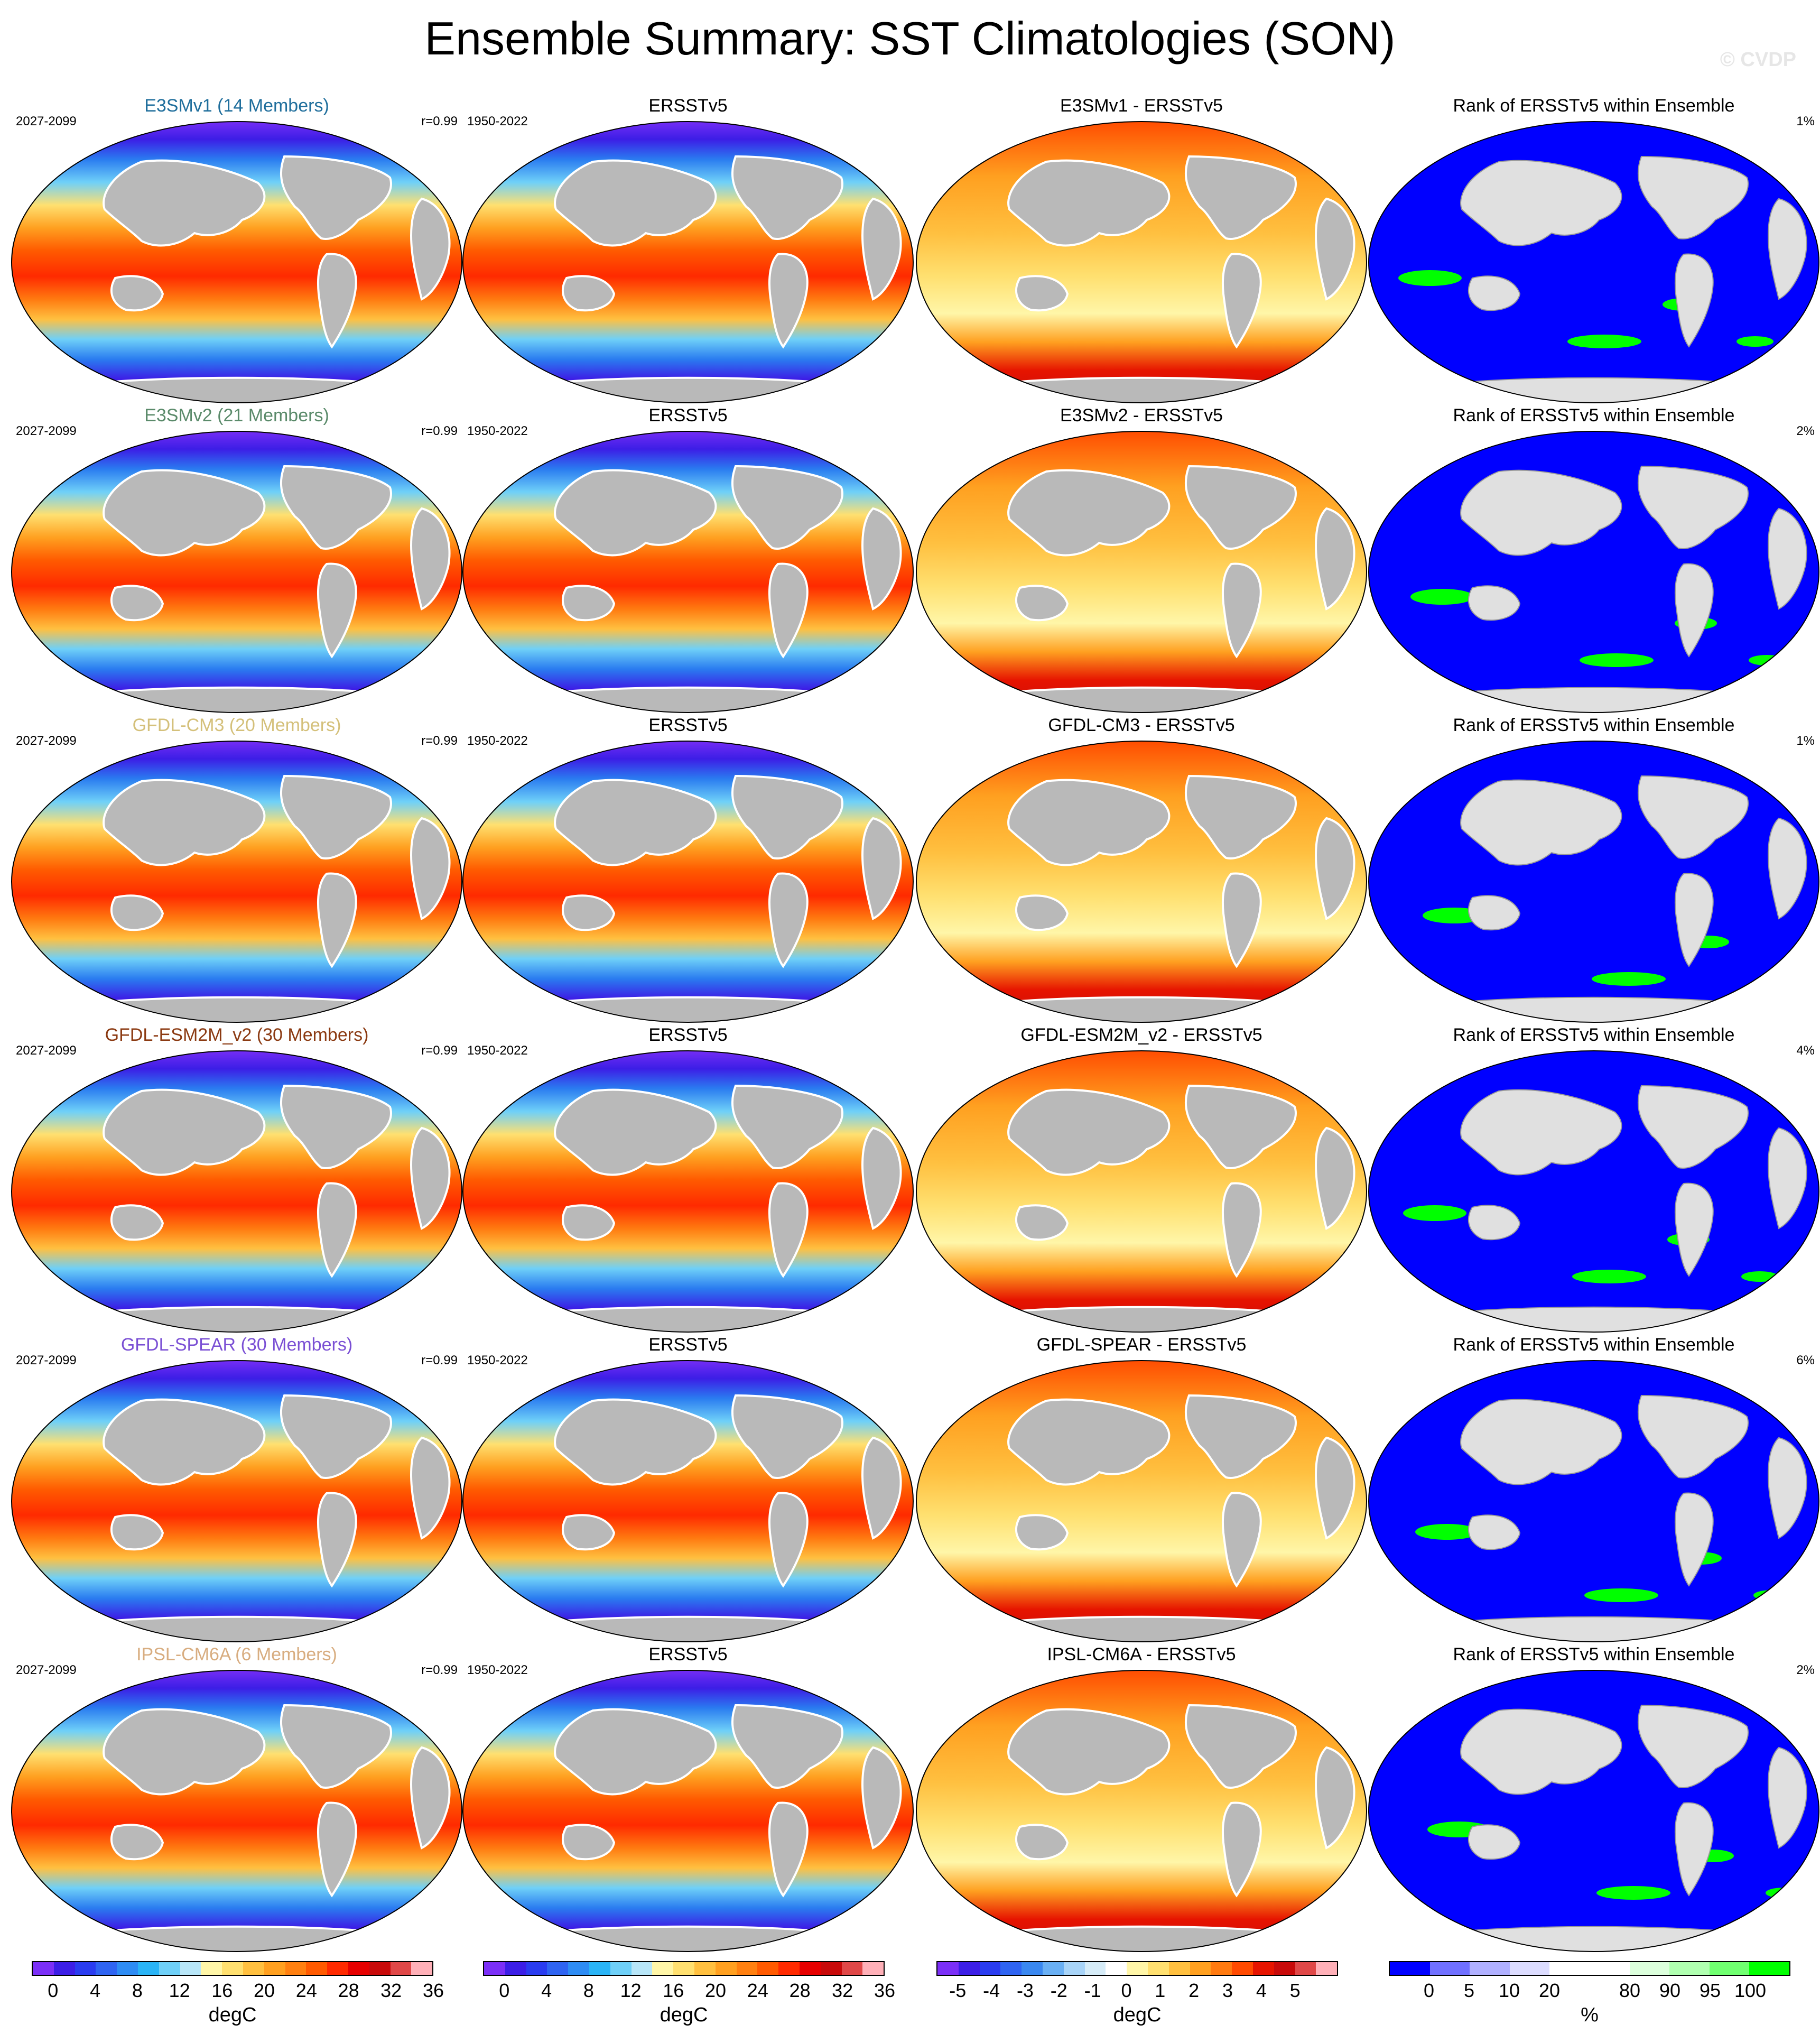  I want to click on colorbar-tick-label: 10, so click(1509, 1990).